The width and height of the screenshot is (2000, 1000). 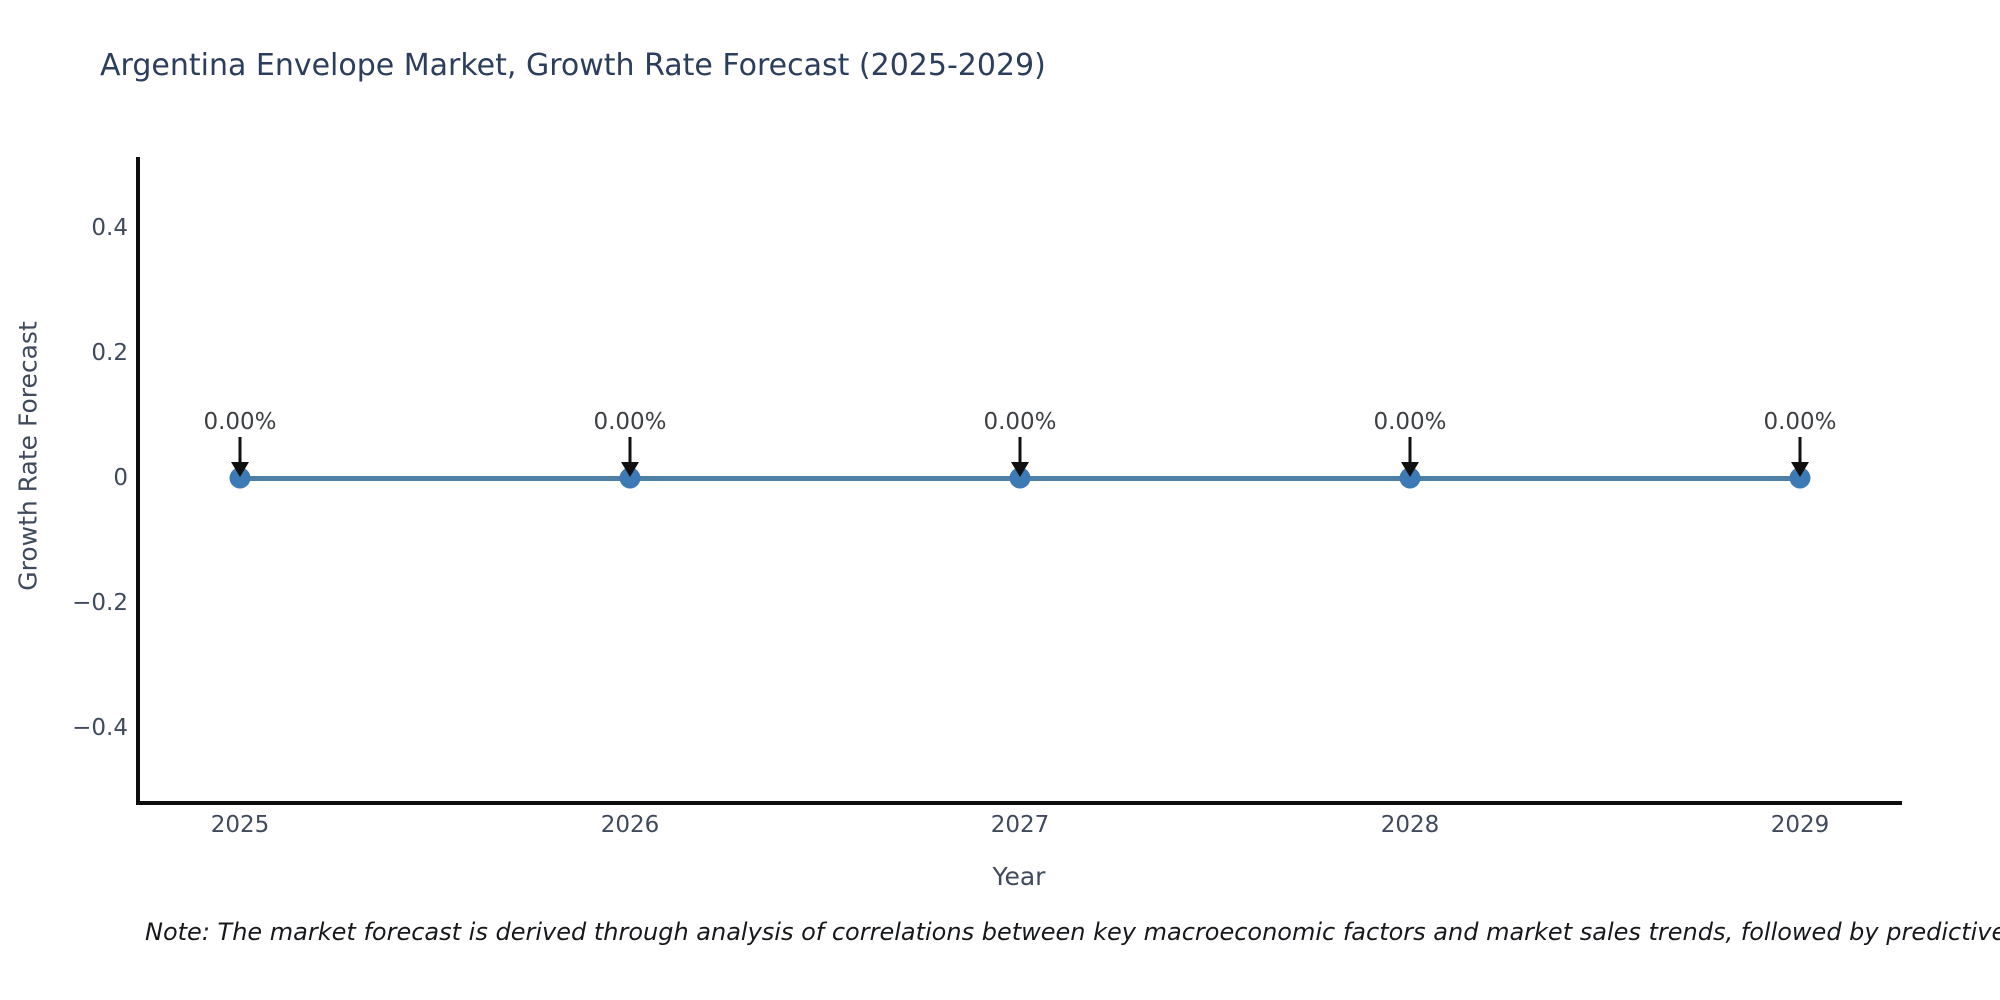 I want to click on y-tick-label: 0.4, so click(x=109, y=228).